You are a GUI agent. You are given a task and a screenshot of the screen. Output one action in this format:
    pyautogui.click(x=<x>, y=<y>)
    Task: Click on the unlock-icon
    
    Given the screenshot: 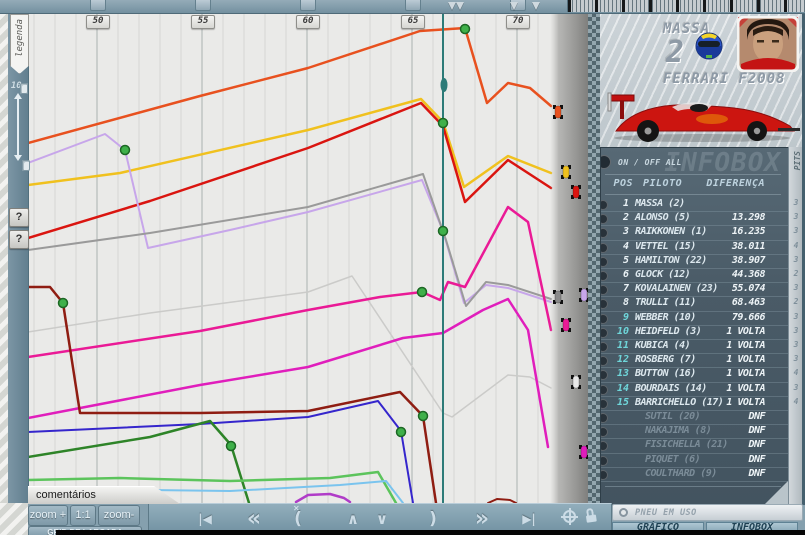 What is the action you would take?
    pyautogui.click(x=592, y=516)
    